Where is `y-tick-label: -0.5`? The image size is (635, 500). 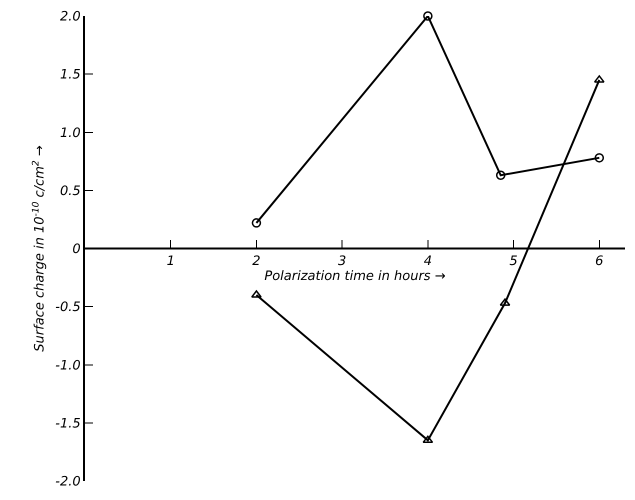 y-tick-label: -0.5 is located at coordinates (68, 308).